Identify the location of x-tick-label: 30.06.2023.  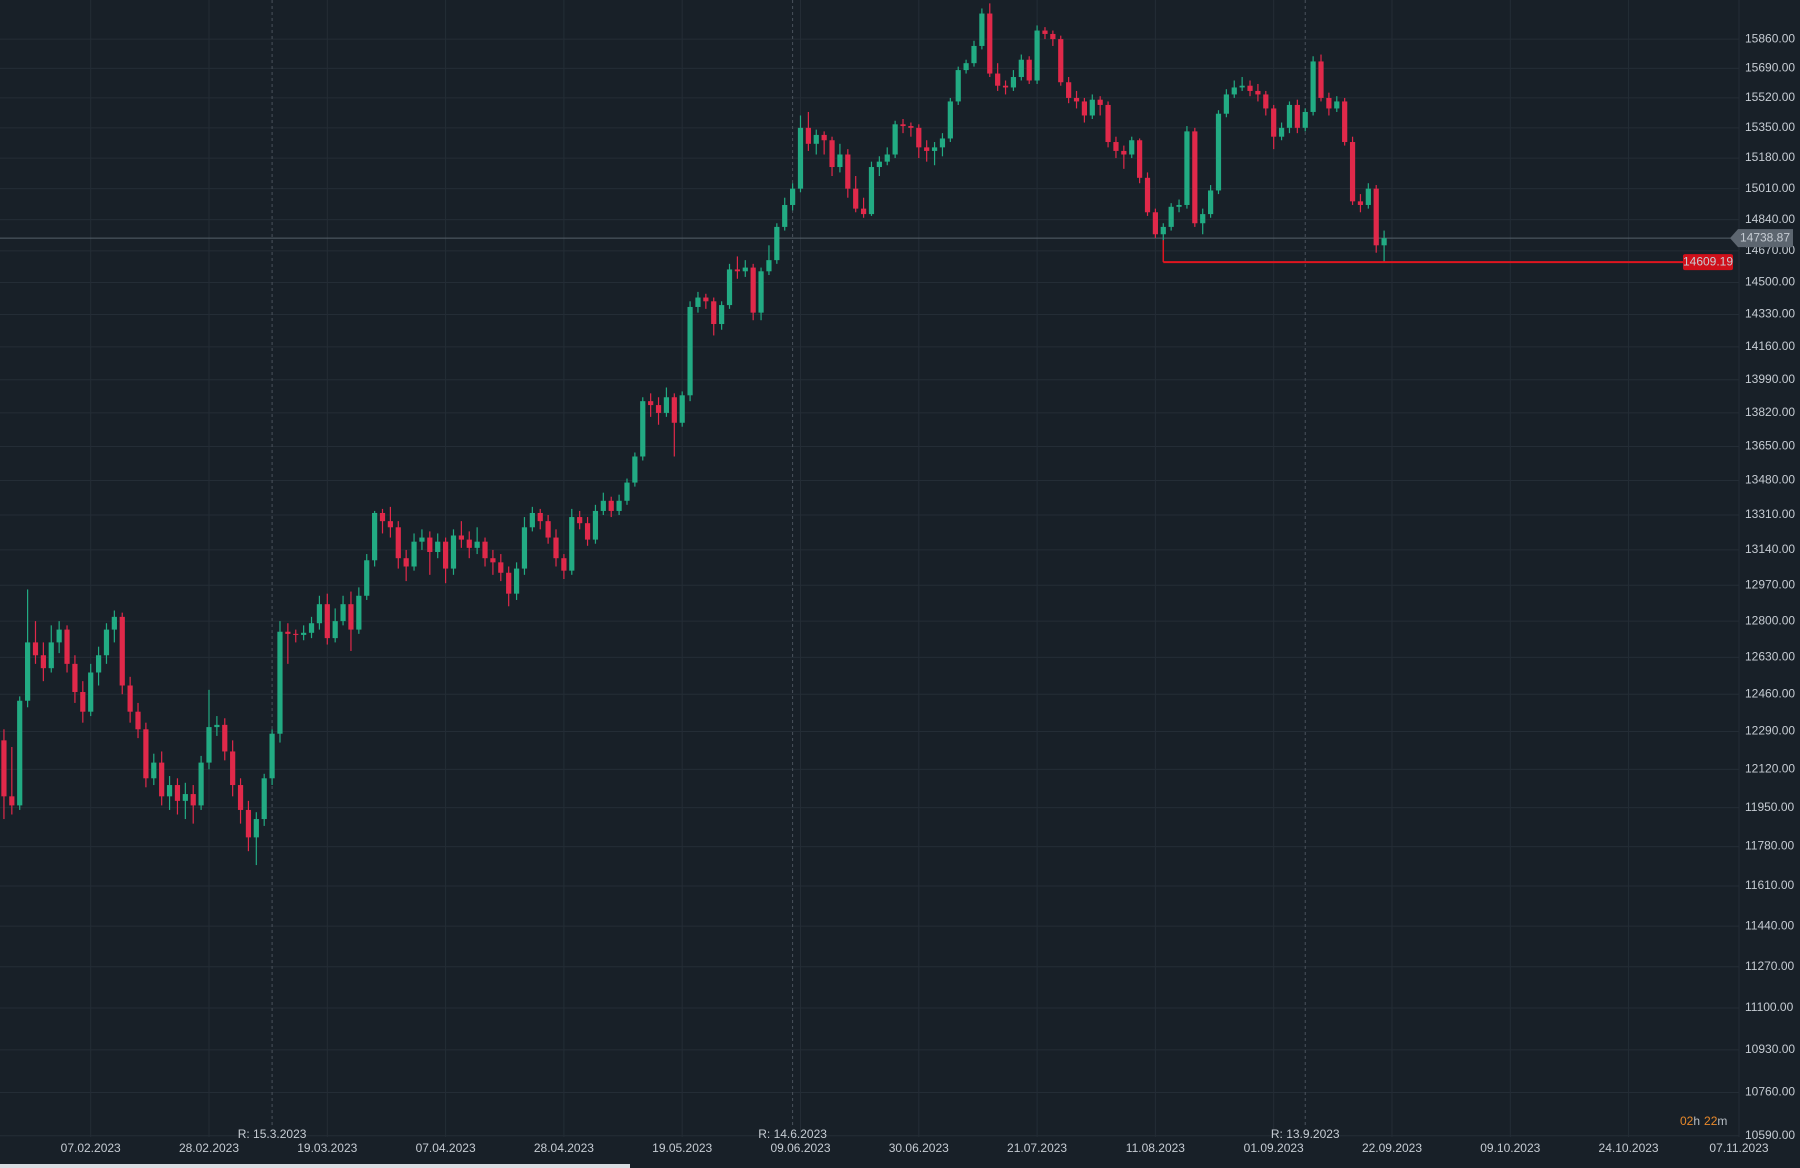
(919, 1148).